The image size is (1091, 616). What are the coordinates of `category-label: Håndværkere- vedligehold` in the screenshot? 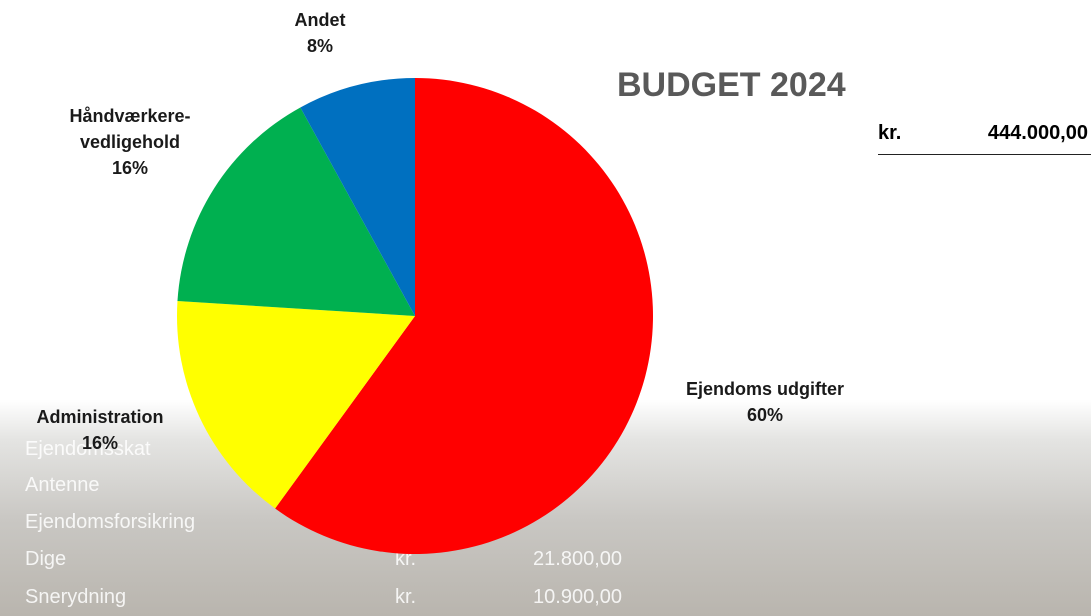 It's located at (130, 129).